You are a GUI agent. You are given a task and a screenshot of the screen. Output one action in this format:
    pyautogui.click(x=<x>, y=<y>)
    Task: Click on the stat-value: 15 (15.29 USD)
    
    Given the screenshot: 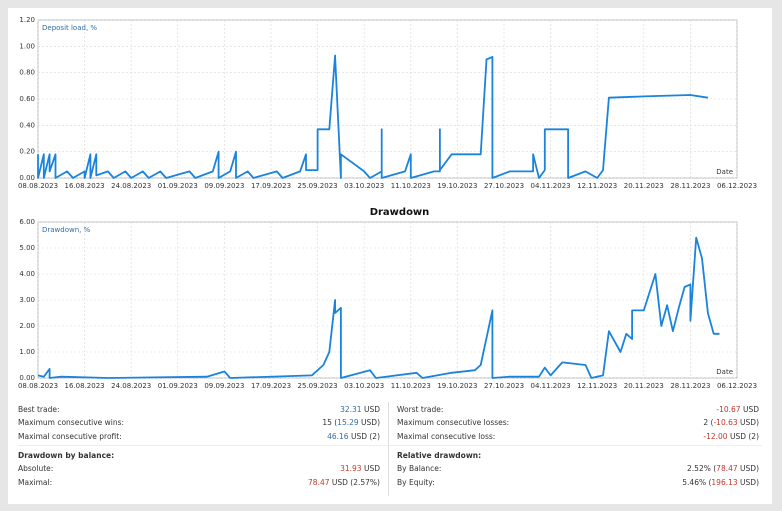 What is the action you would take?
    pyautogui.click(x=351, y=423)
    